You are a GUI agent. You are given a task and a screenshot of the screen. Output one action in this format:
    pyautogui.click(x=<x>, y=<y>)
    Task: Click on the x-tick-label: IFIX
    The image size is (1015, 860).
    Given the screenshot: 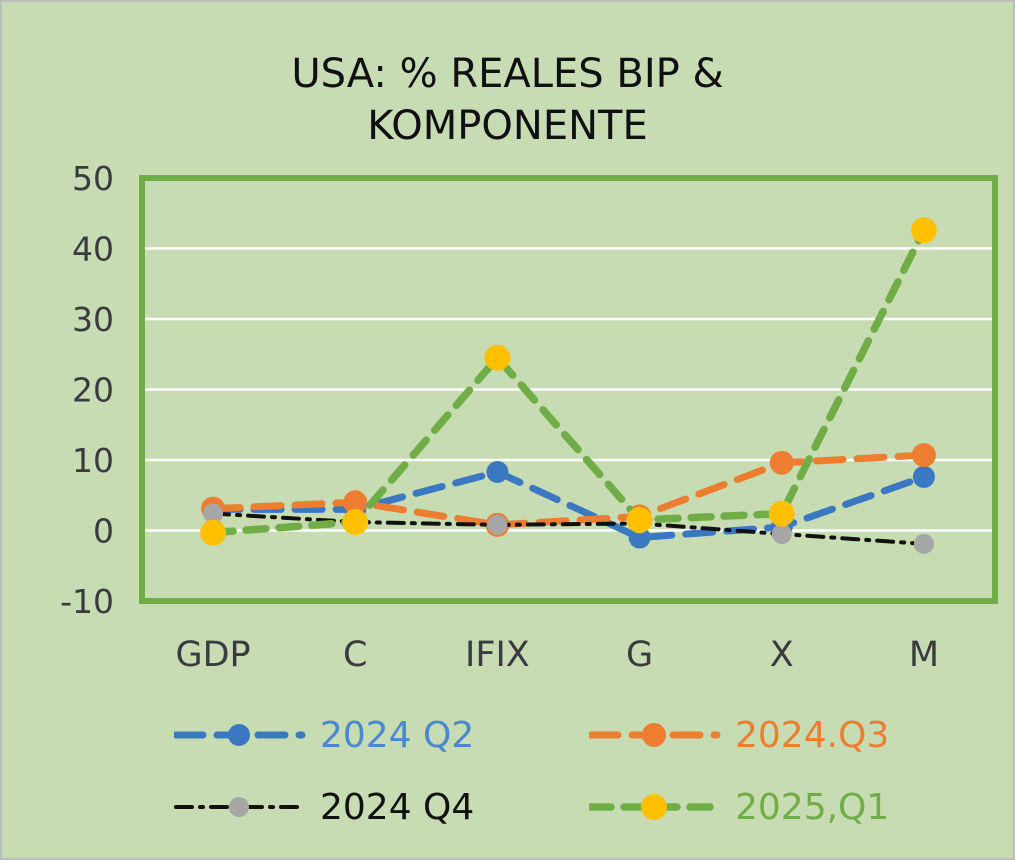 What is the action you would take?
    pyautogui.click(x=497, y=655)
    